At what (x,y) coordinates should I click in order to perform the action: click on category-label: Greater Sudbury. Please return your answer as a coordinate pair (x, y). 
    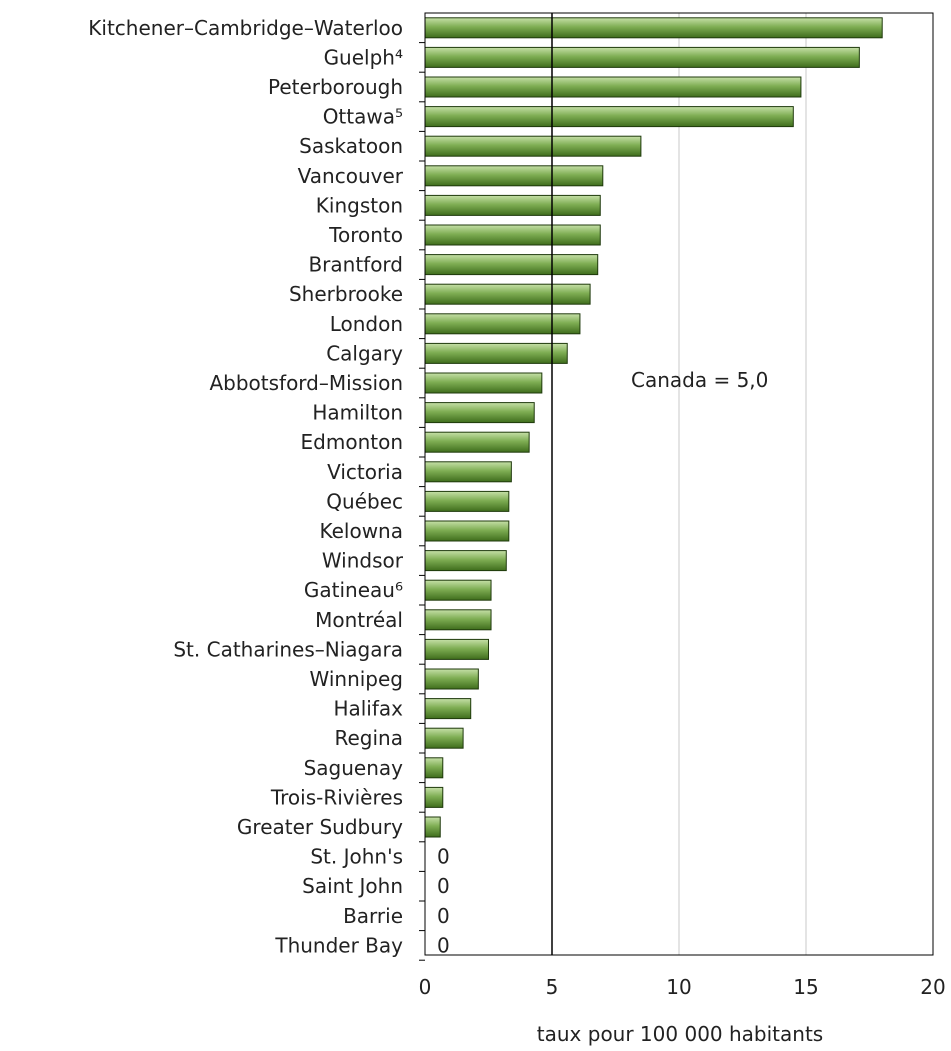
    Looking at the image, I should click on (320, 827).